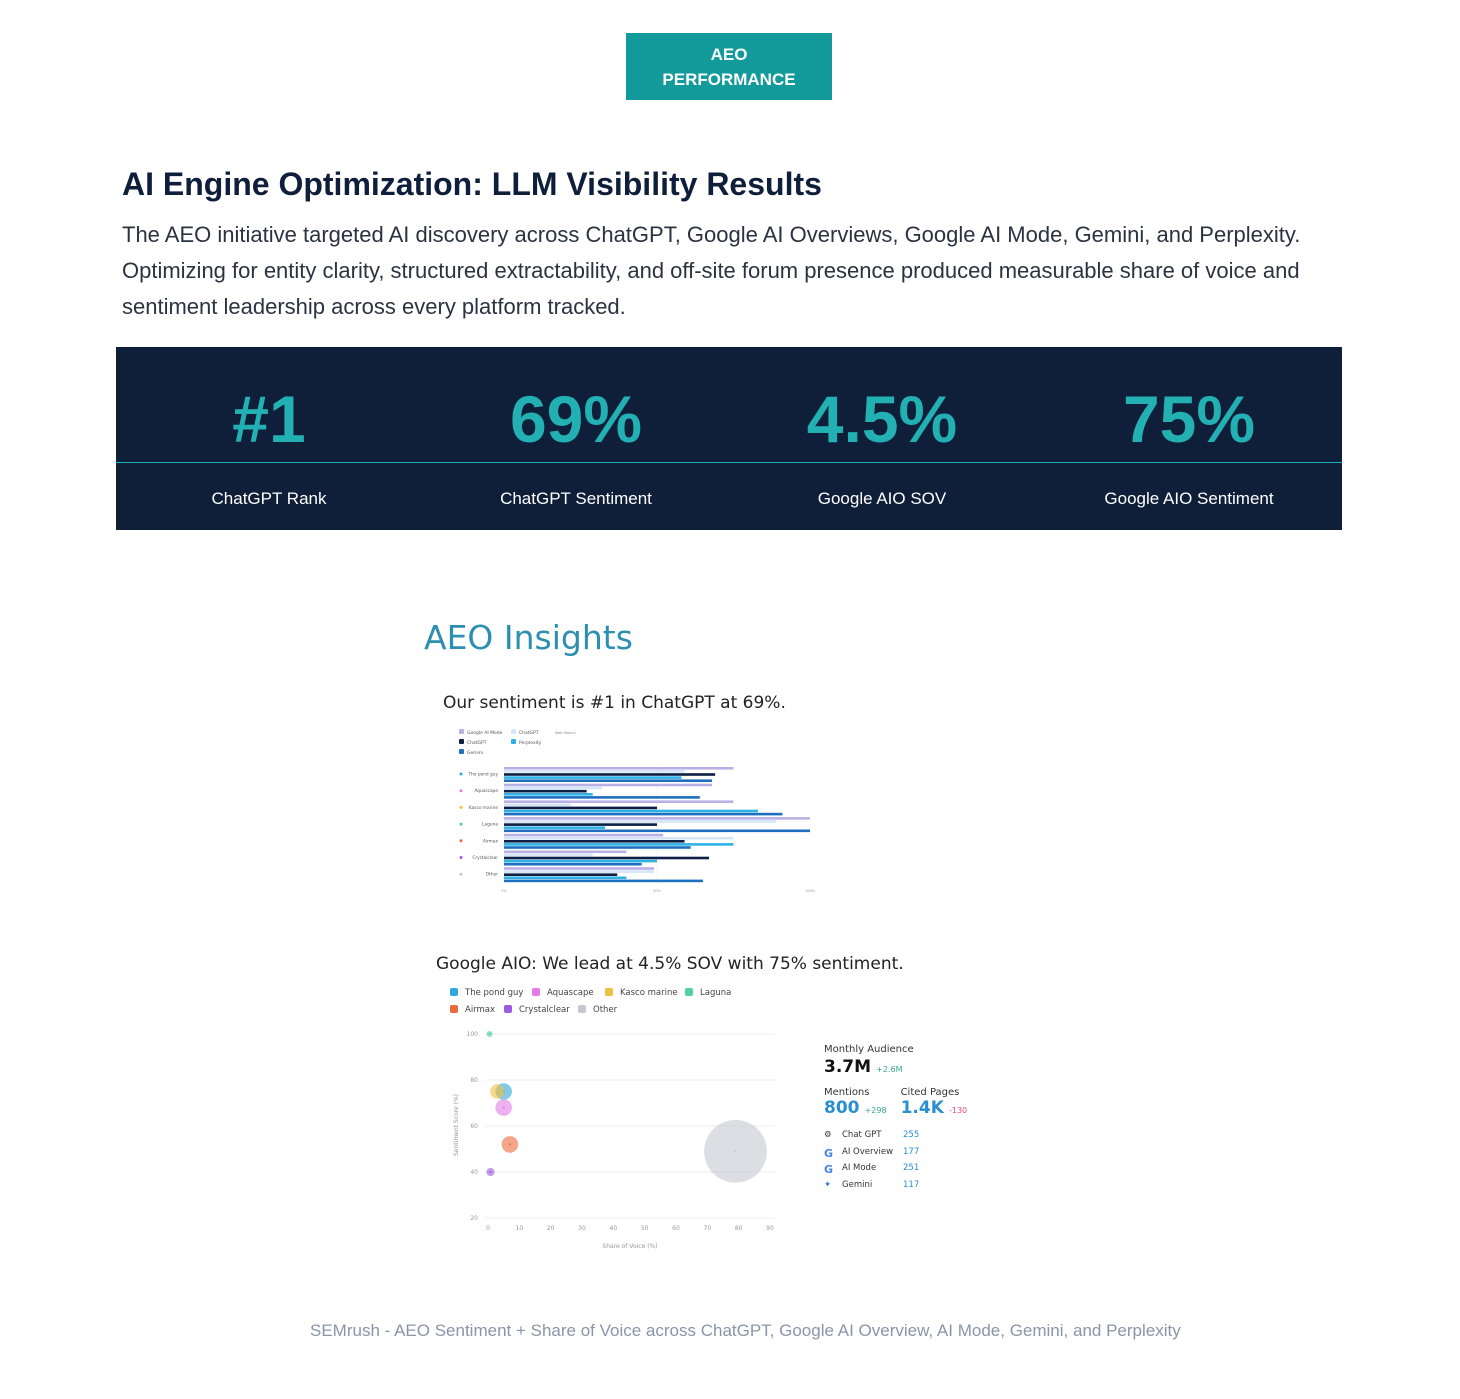 Image resolution: width=1460 pixels, height=1399 pixels. I want to click on aeo-performance-badge: AEO PERFORMANCE, so click(729, 66).